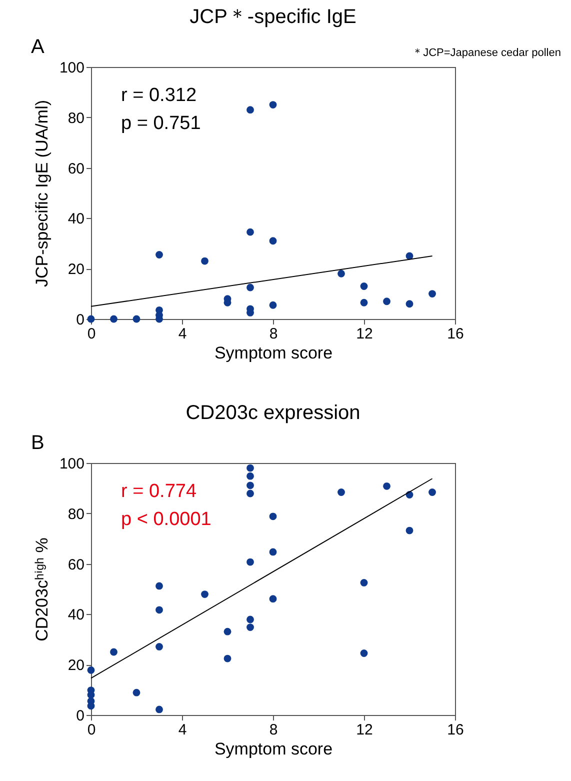 The width and height of the screenshot is (571, 781). Describe the element at coordinates (161, 123) in the screenshot. I see `annotation: p = 0.751` at that location.